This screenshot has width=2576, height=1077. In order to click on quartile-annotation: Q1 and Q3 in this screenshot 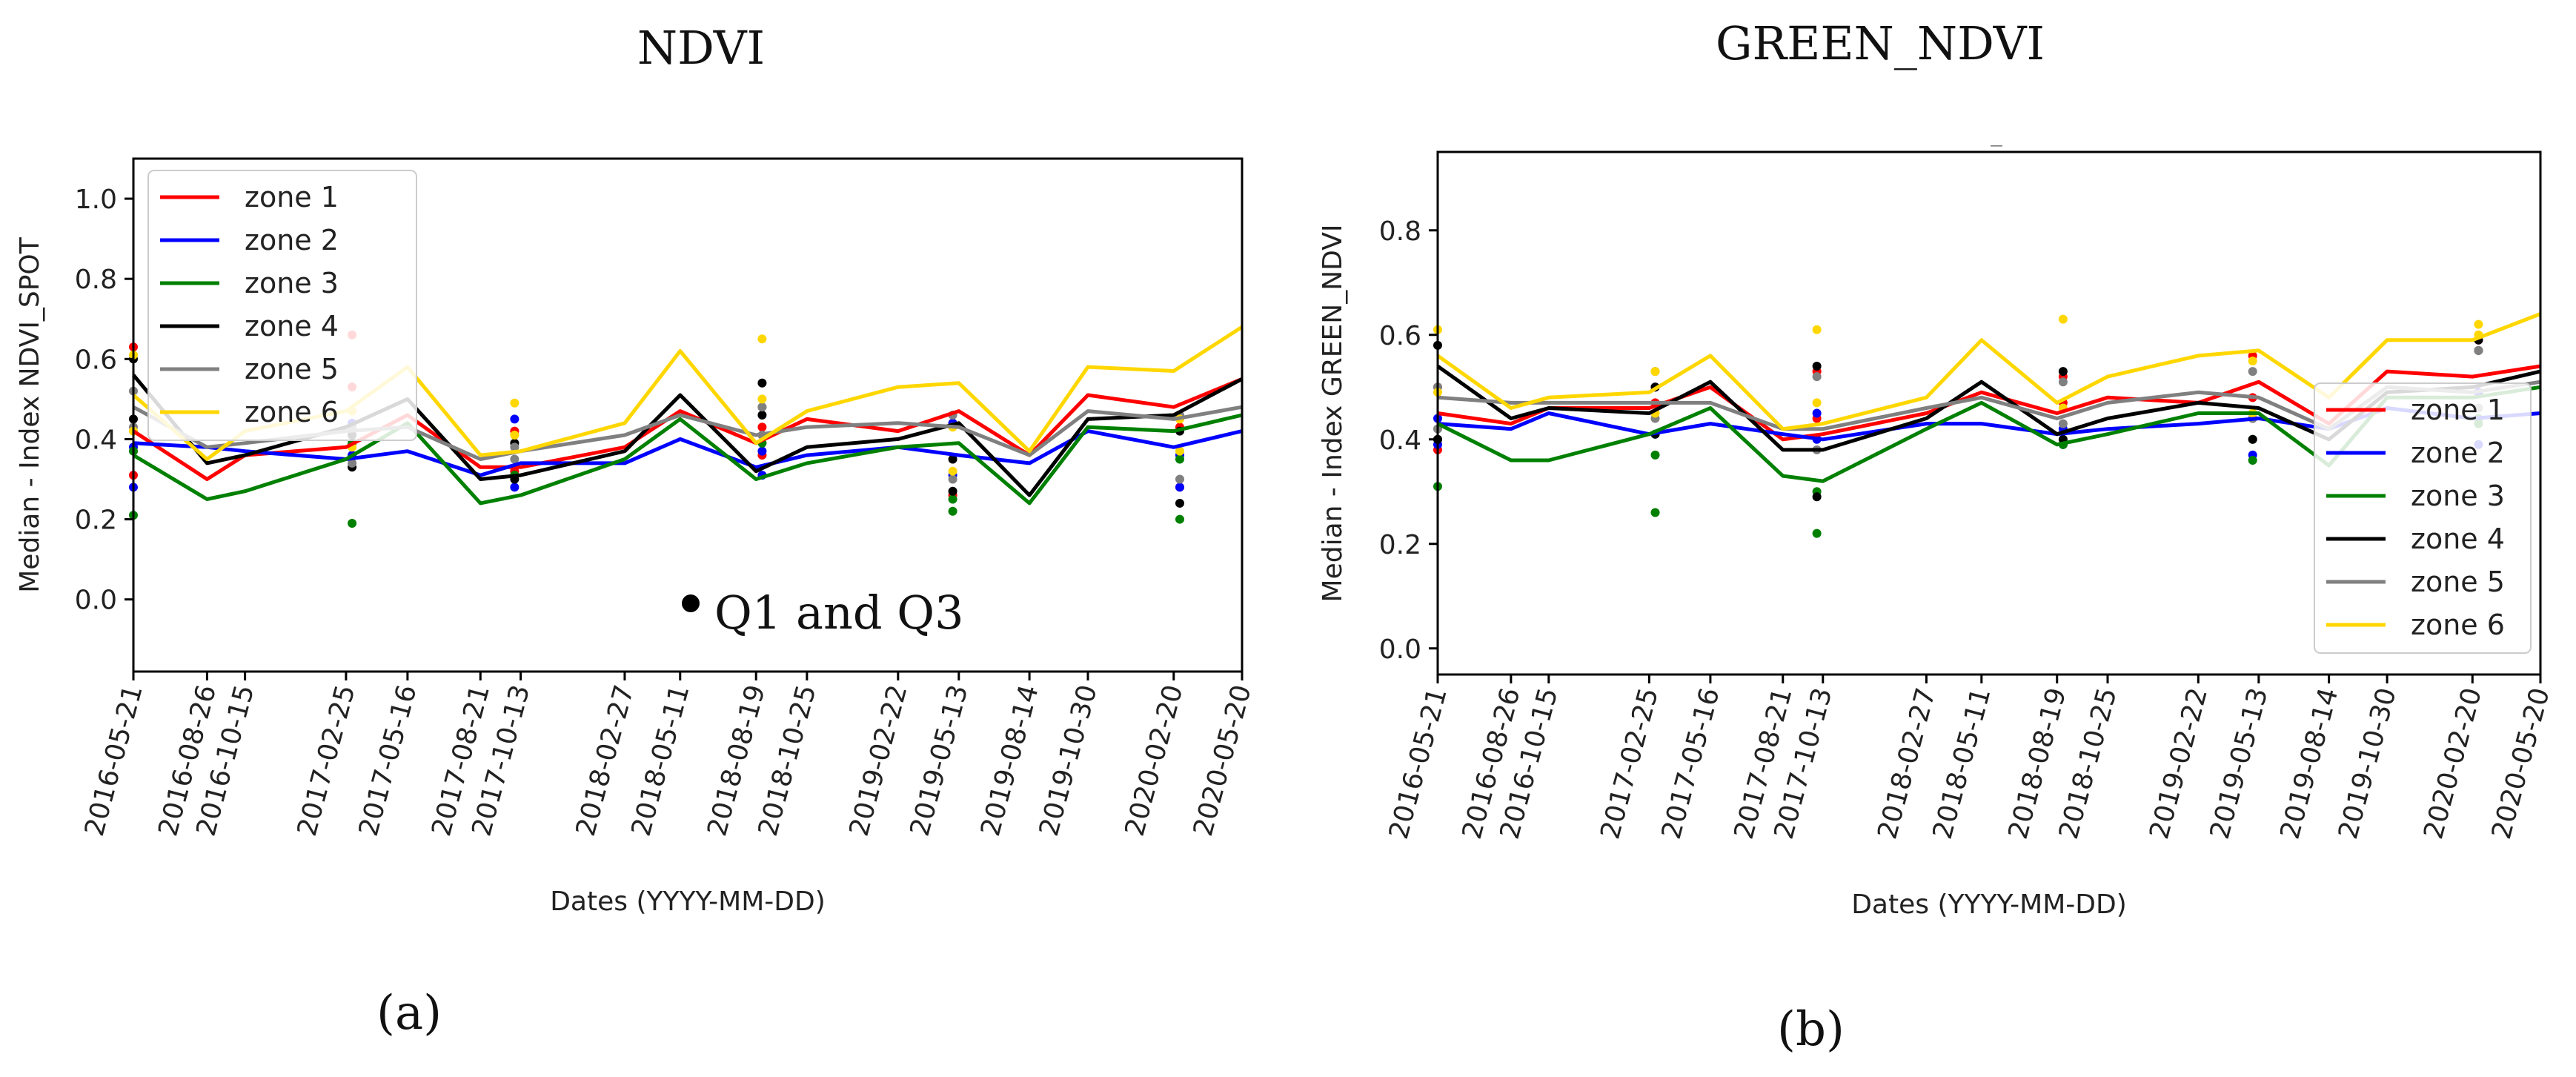, I will do `click(823, 613)`.